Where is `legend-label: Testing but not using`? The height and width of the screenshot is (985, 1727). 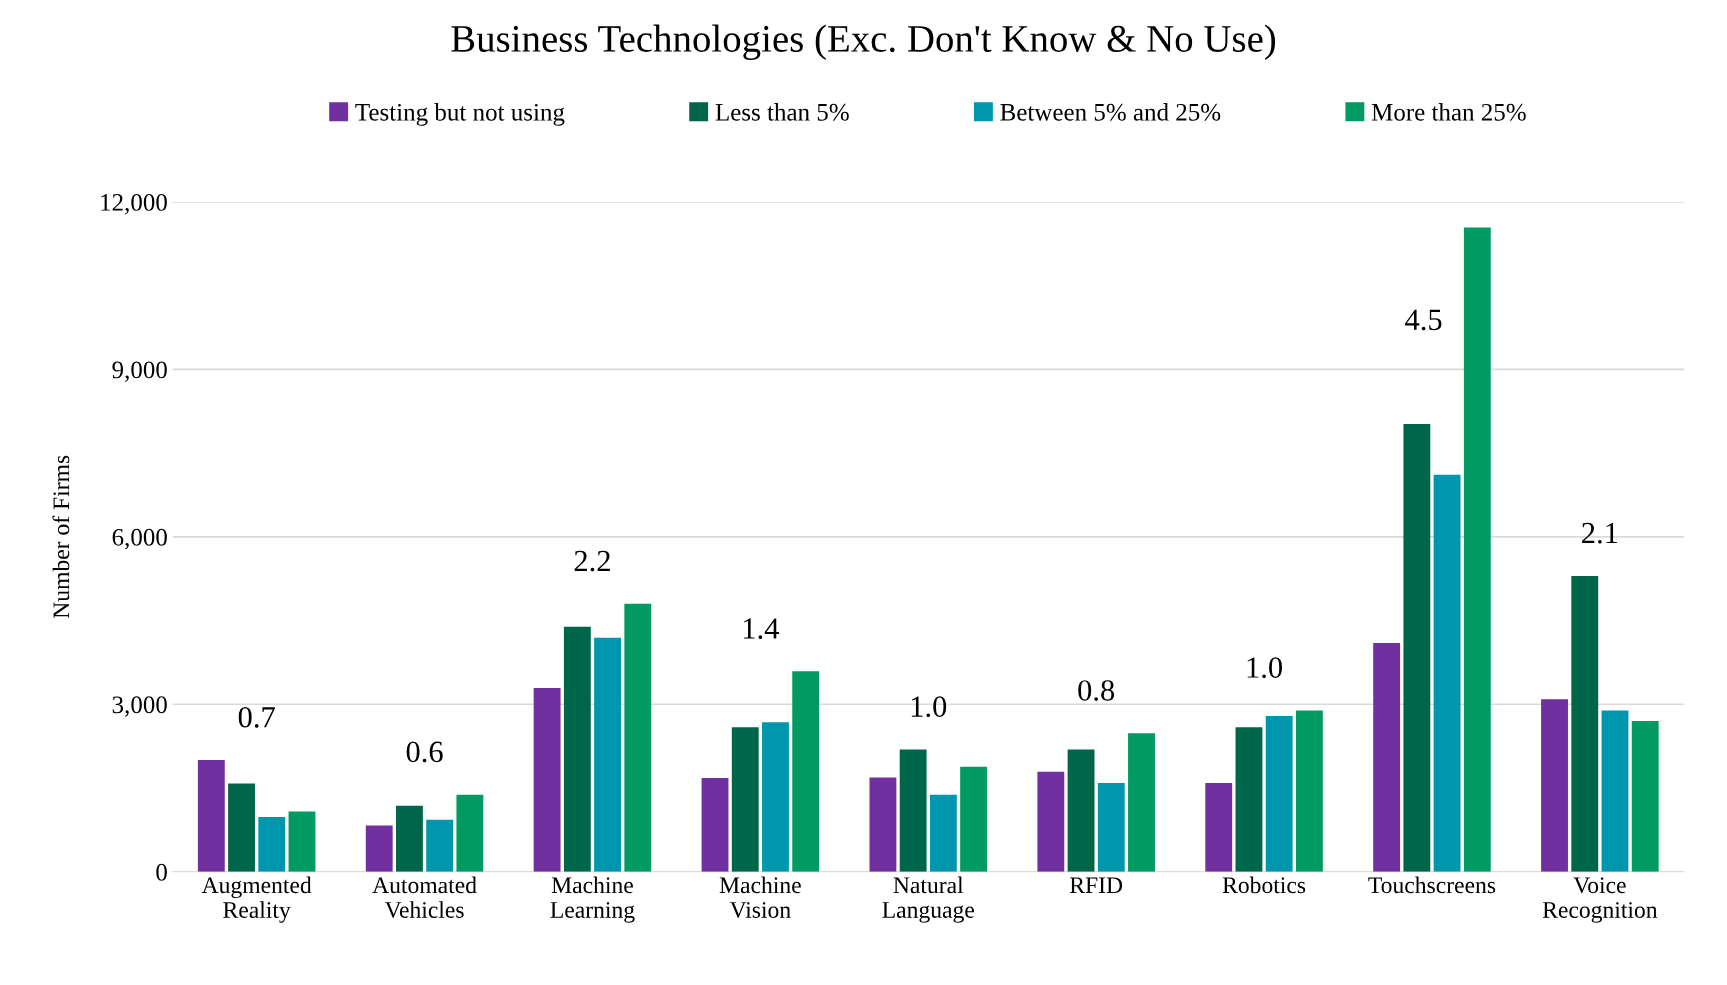 legend-label: Testing but not using is located at coordinates (460, 114).